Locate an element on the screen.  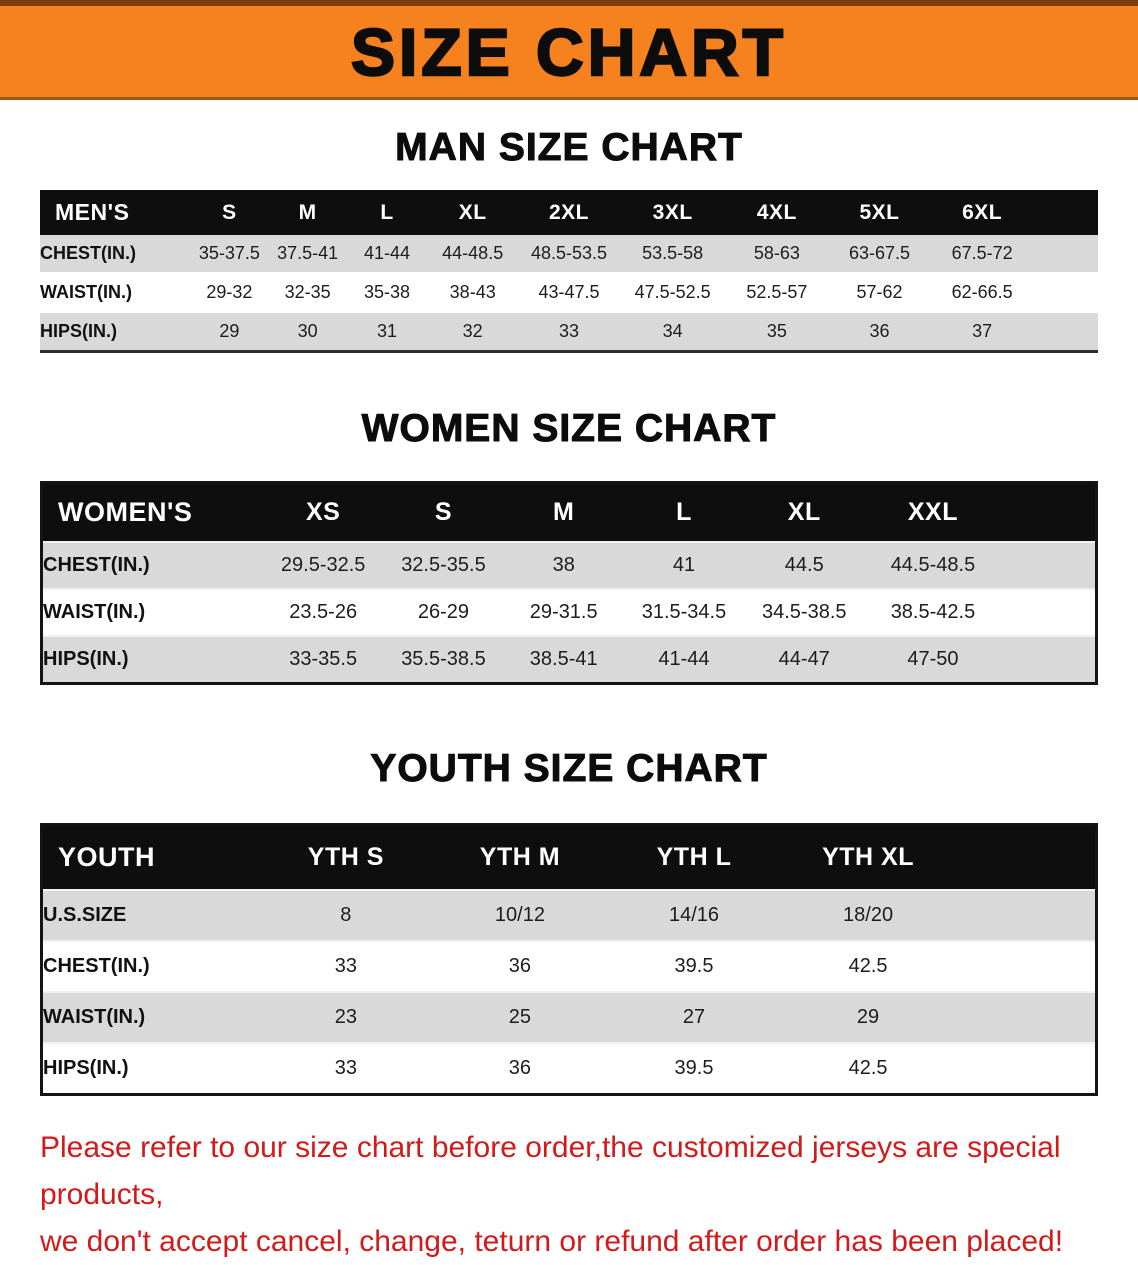
size-value: 34.5-38.5 is located at coordinates (804, 612).